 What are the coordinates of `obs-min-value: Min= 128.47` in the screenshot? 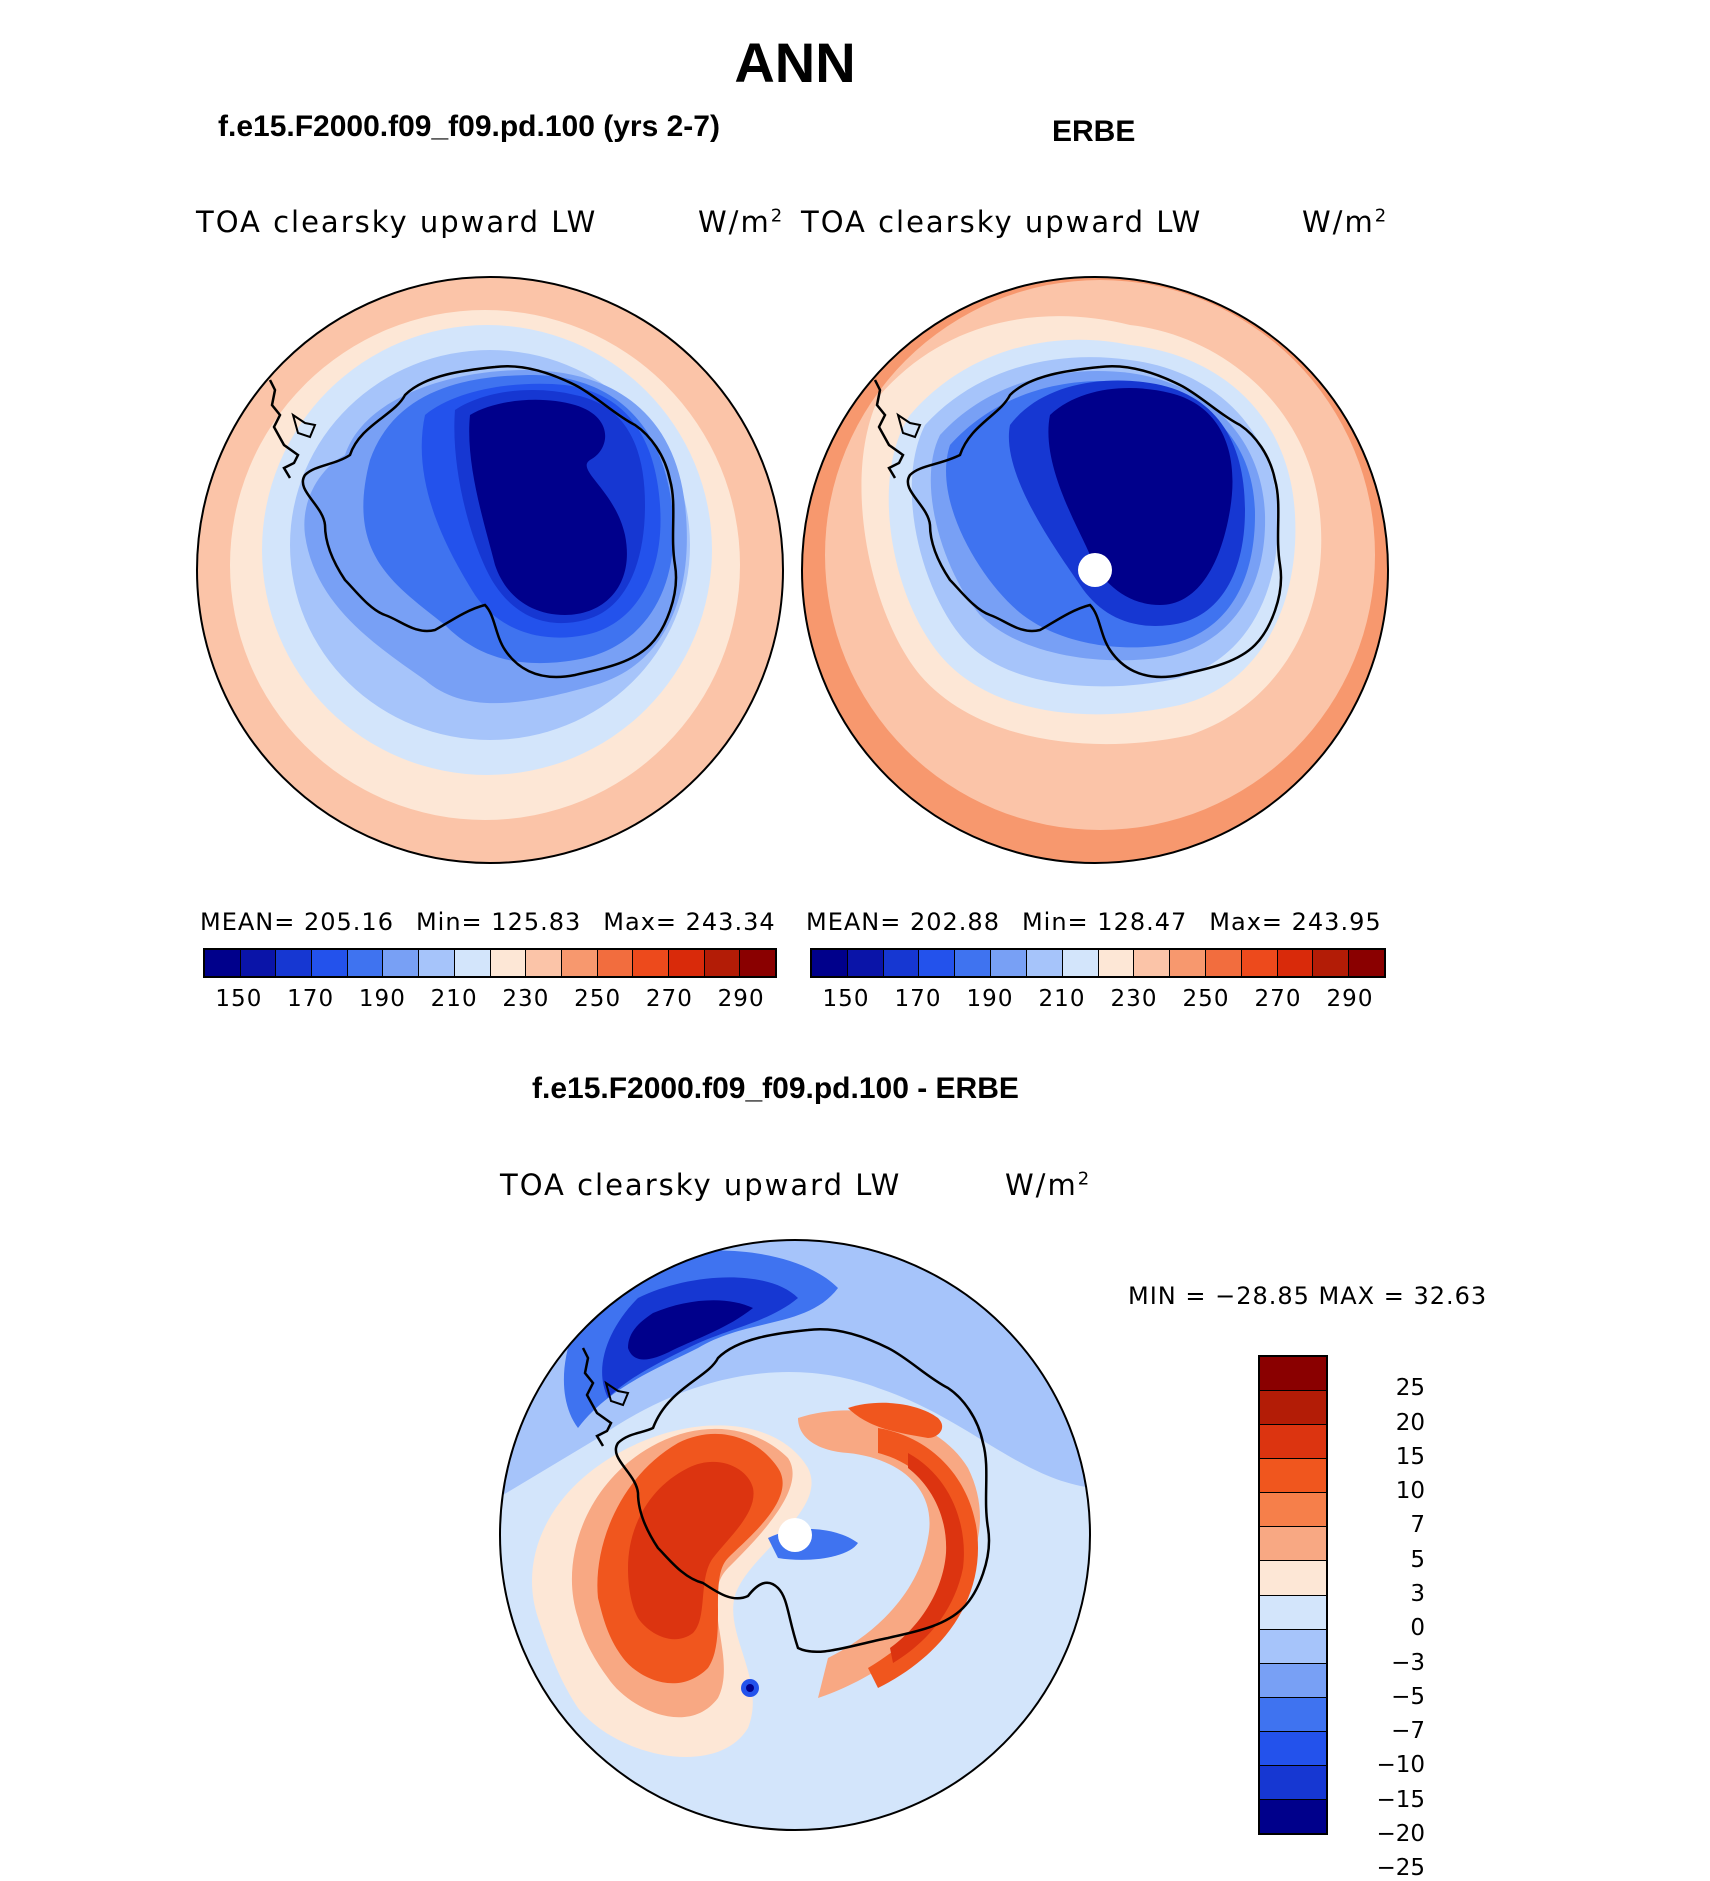 It's located at (1104, 922).